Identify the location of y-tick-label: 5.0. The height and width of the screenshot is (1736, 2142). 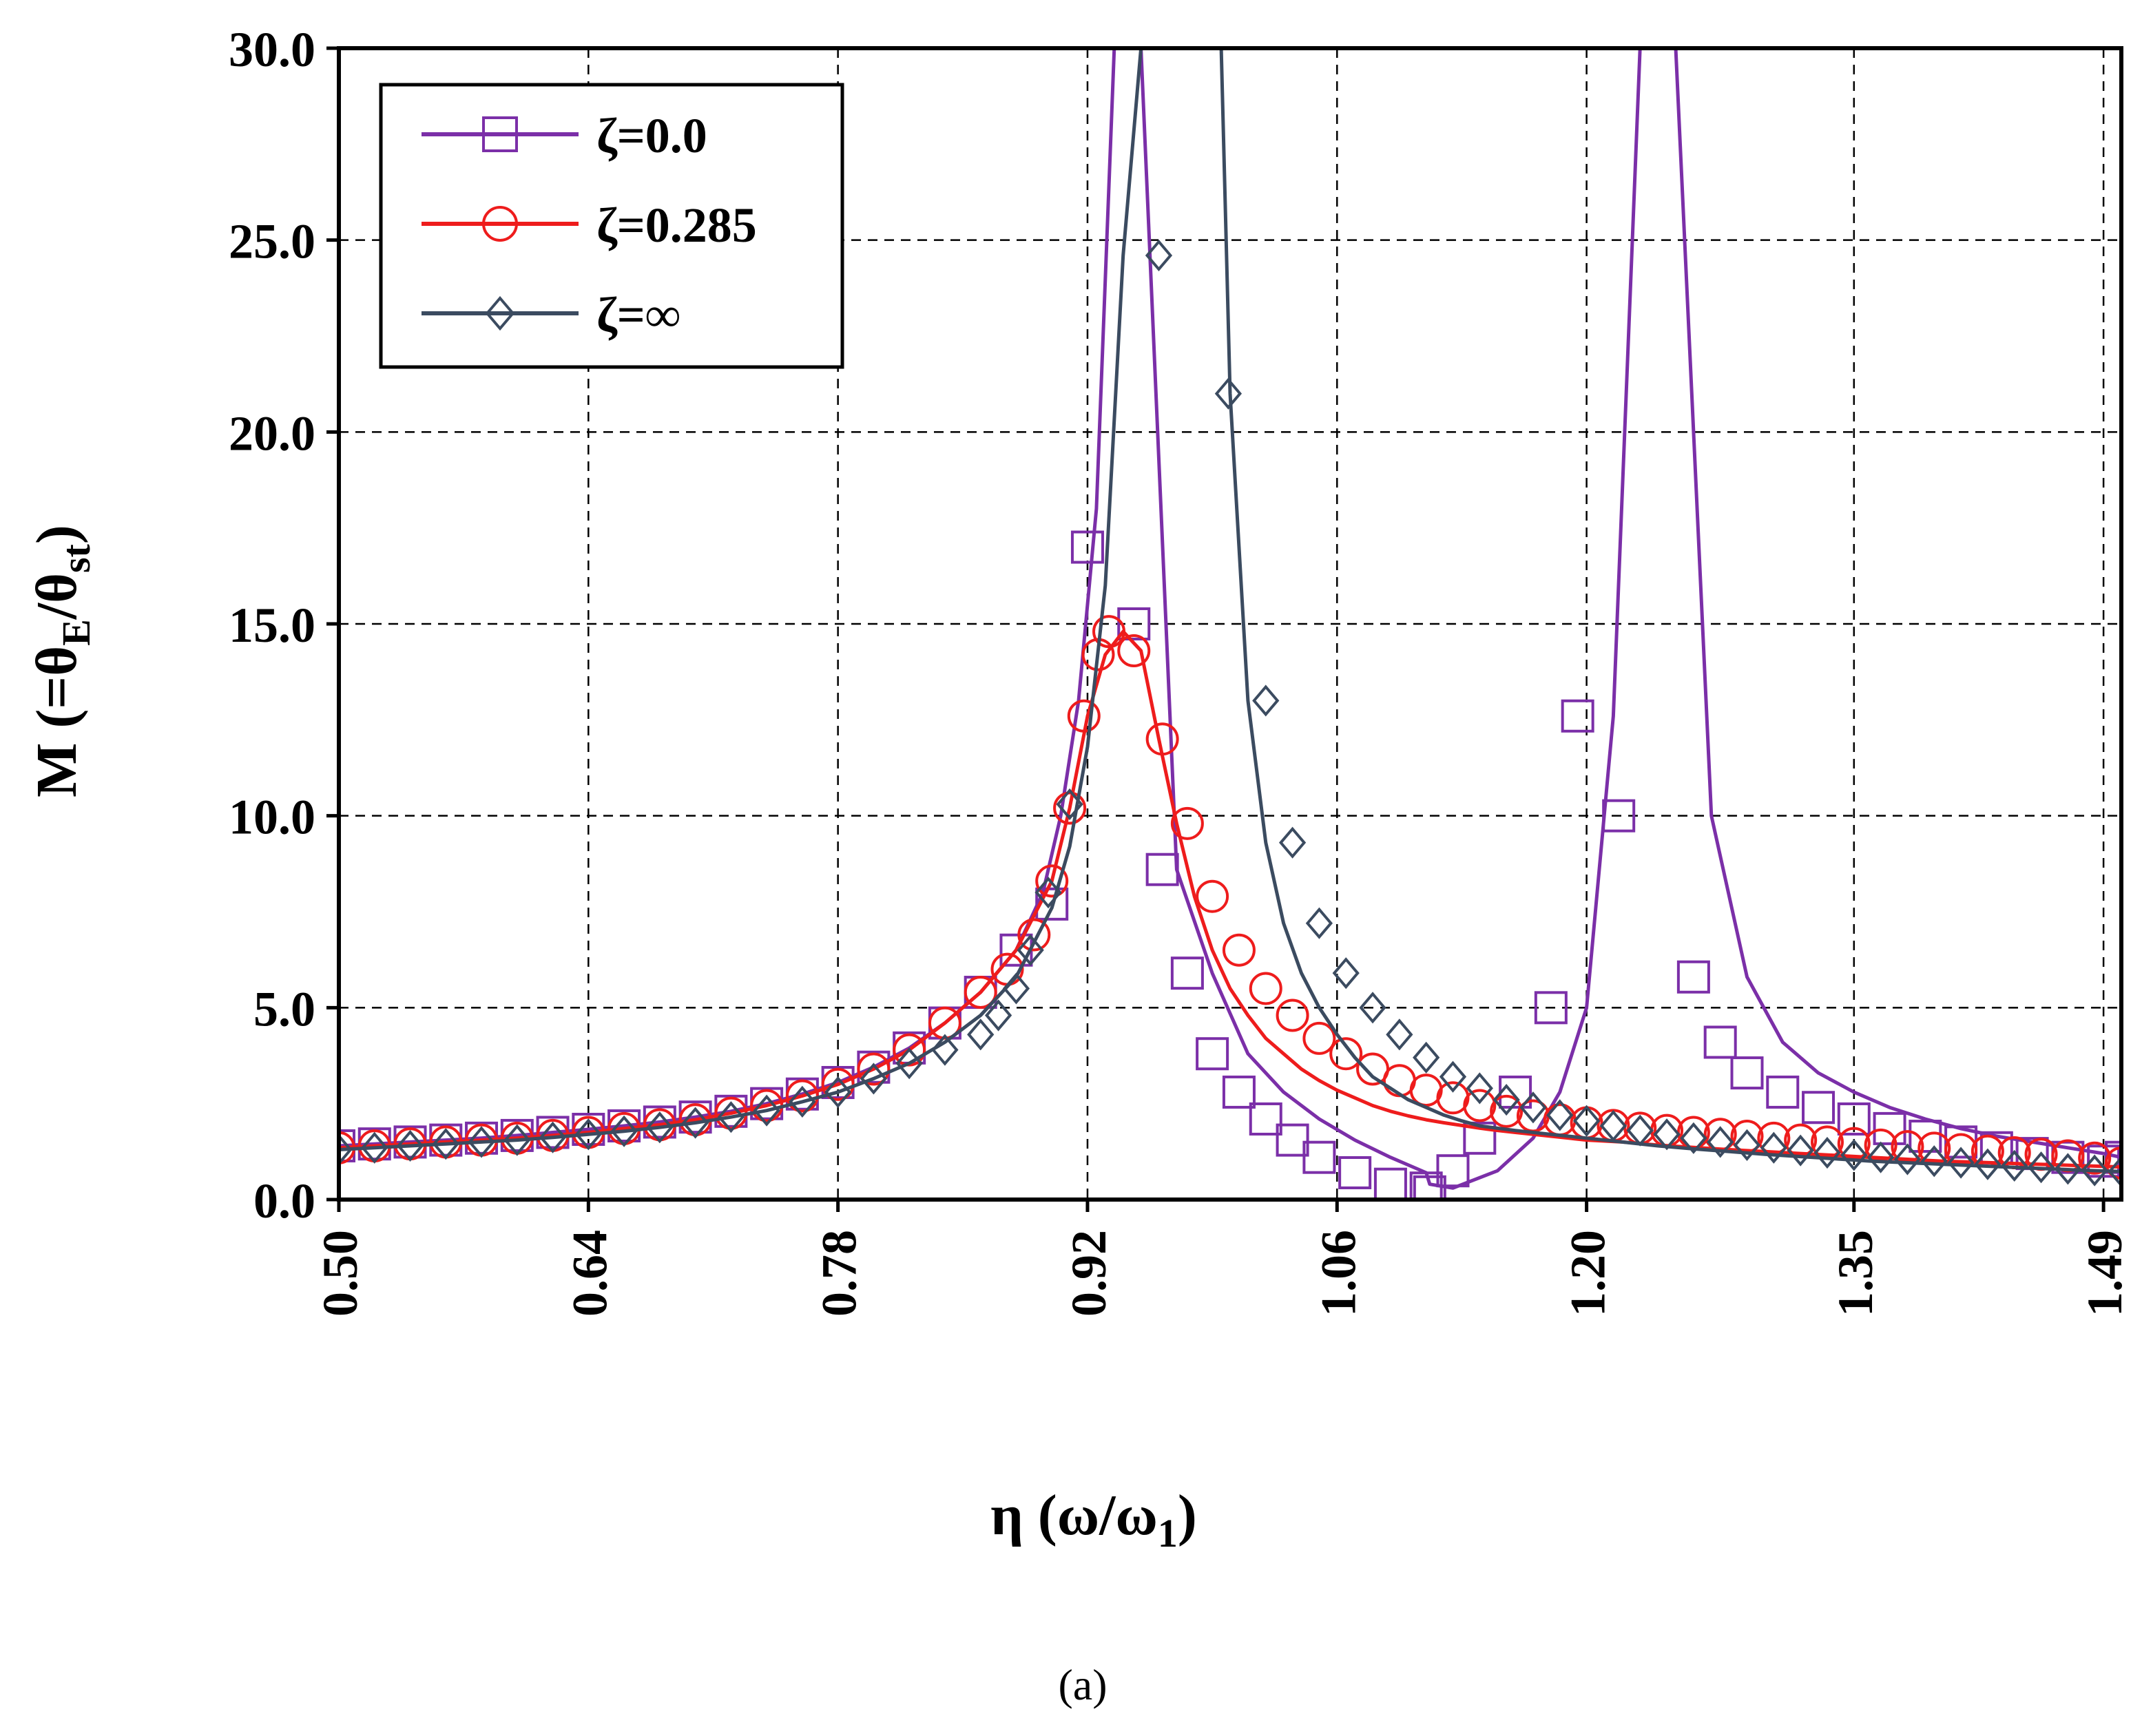
(284, 1008).